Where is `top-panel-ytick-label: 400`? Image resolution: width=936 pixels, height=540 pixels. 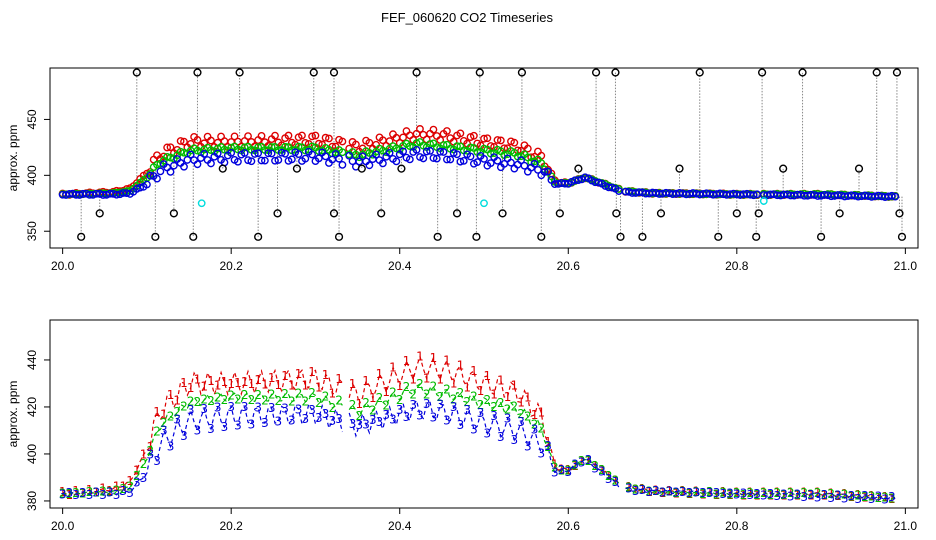 top-panel-ytick-label: 400 is located at coordinates (32, 175).